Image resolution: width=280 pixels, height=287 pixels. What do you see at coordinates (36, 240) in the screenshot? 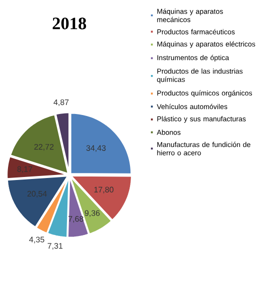
I see `data-label: 4,35` at bounding box center [36, 240].